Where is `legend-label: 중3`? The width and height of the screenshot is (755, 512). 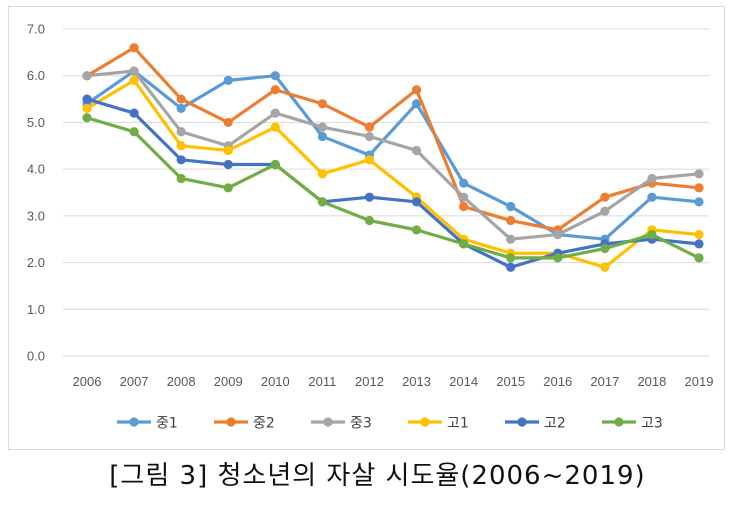
legend-label: 중3 is located at coordinates (361, 424).